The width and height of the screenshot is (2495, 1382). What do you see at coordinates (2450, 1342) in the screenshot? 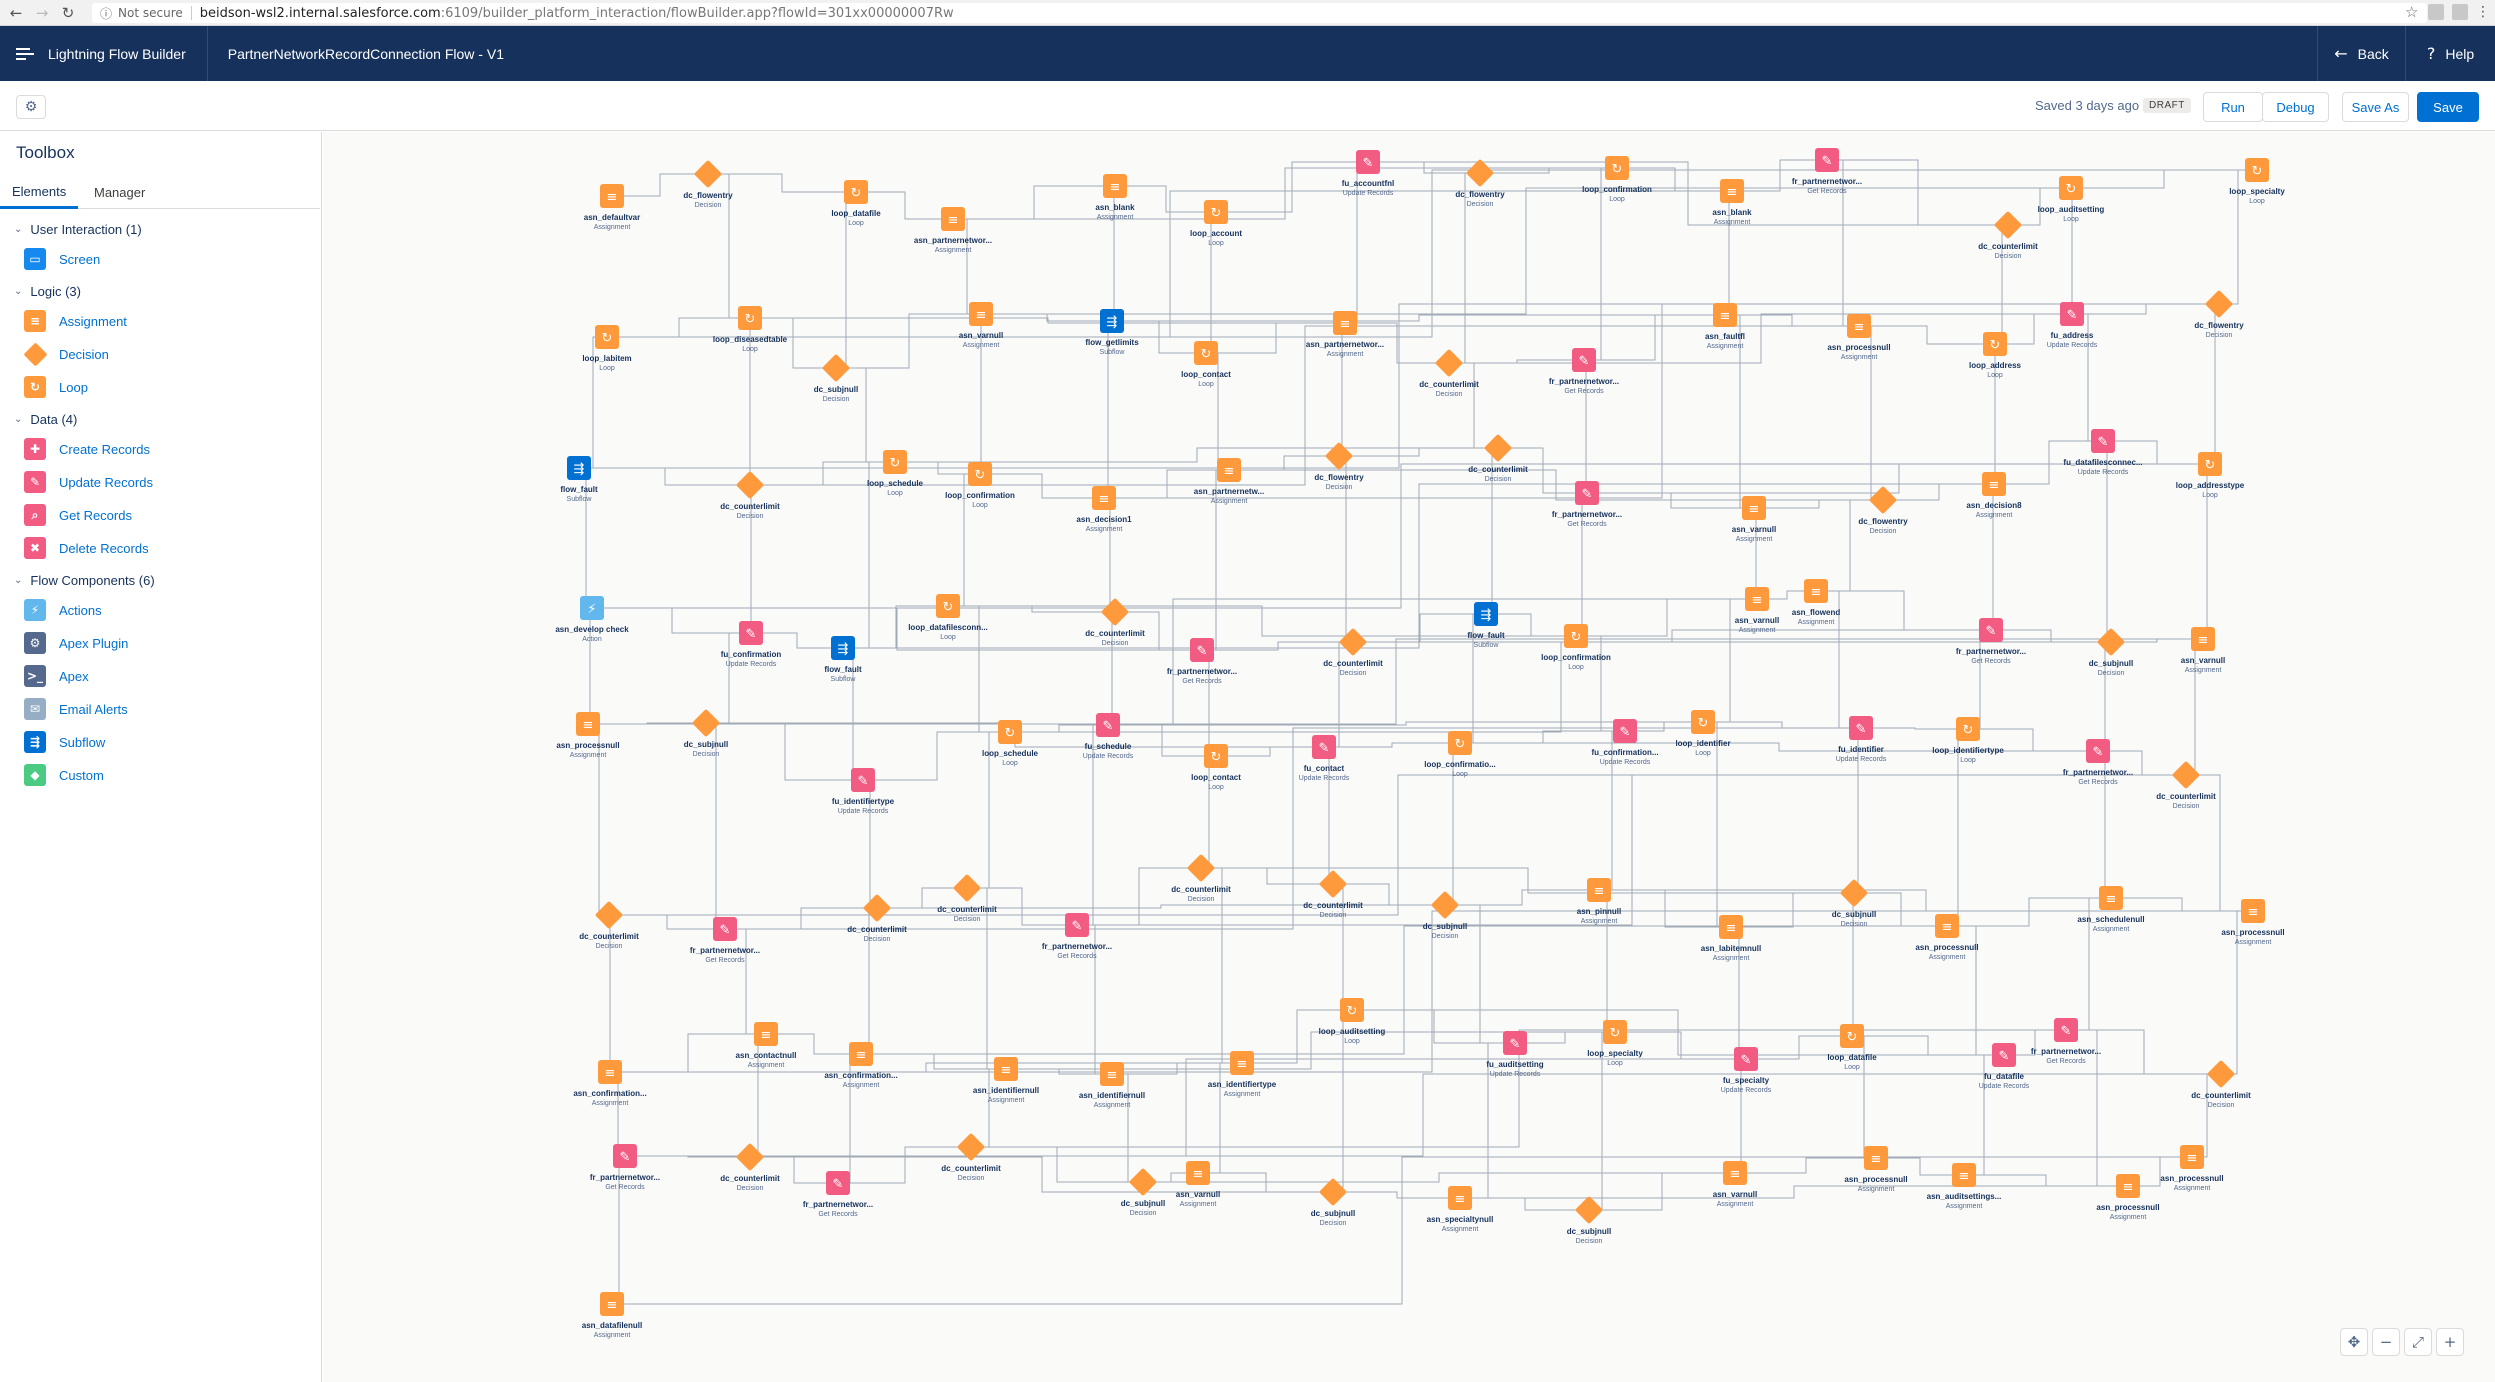
I see `zoom-in-icon: +` at bounding box center [2450, 1342].